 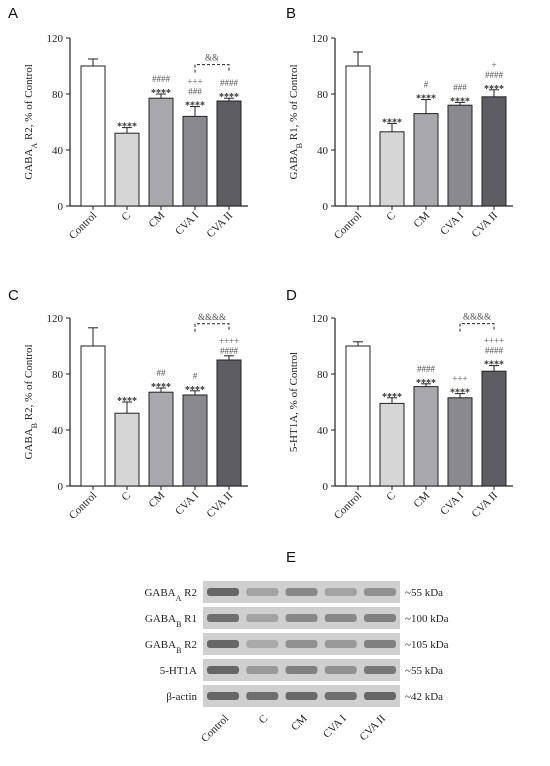 What do you see at coordinates (13, 295) in the screenshot?
I see `panel-letter: C` at bounding box center [13, 295].